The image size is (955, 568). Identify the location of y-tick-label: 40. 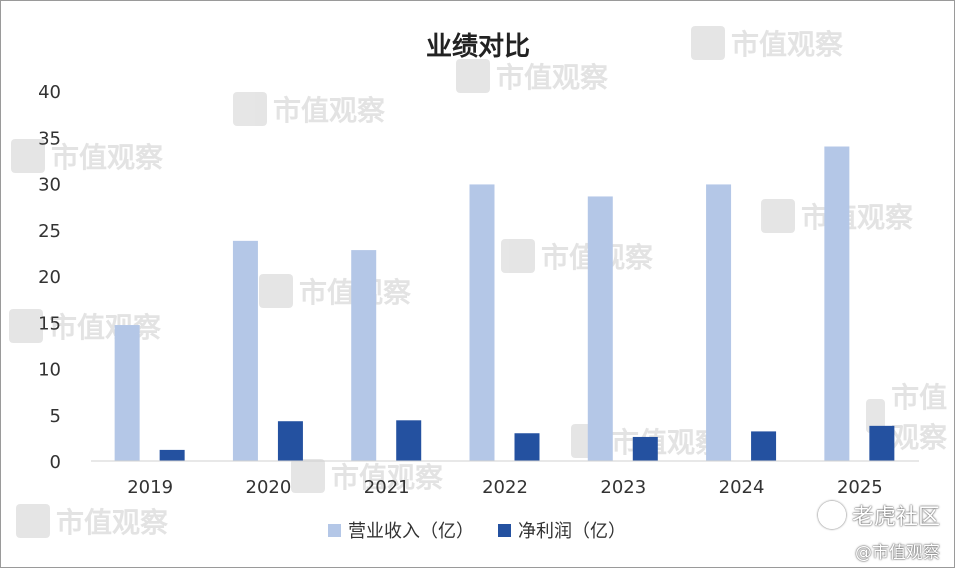
(49, 92).